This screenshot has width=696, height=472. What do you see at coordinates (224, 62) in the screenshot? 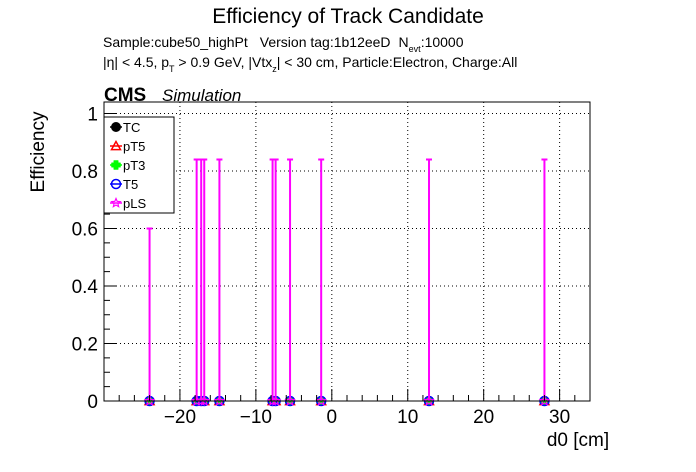
I see `cuts-pt: > 0.9 GeV, |Vtx` at bounding box center [224, 62].